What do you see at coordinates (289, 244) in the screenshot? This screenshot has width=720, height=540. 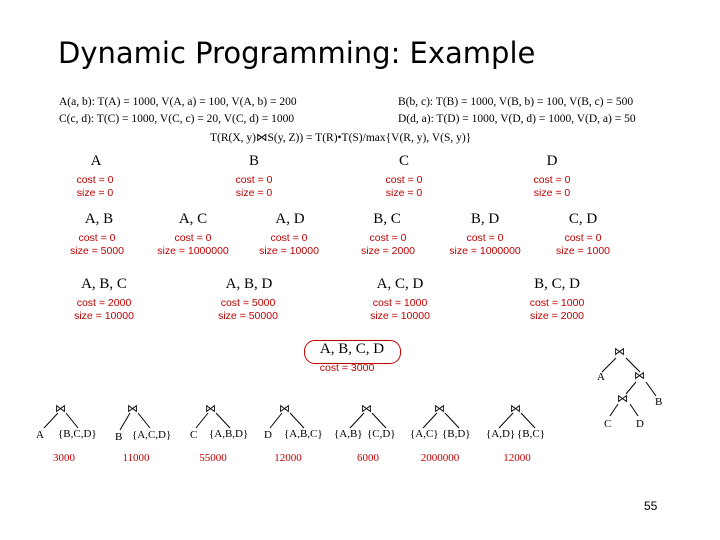 I see `subset-cost-ad: cost = 0 size = 10000` at bounding box center [289, 244].